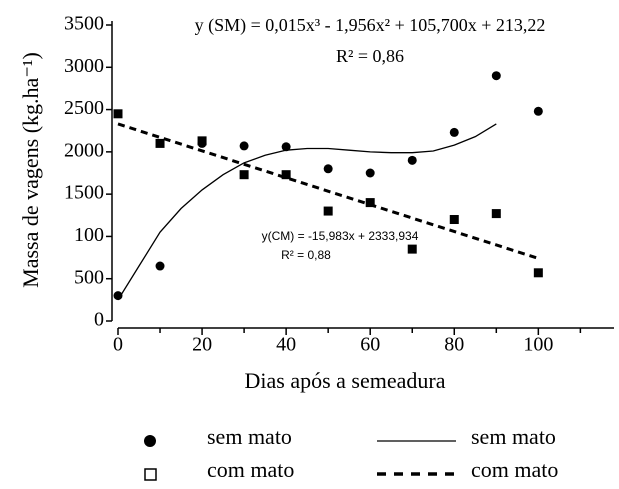  What do you see at coordinates (286, 345) in the screenshot?
I see `x-tick-label: 40` at bounding box center [286, 345].